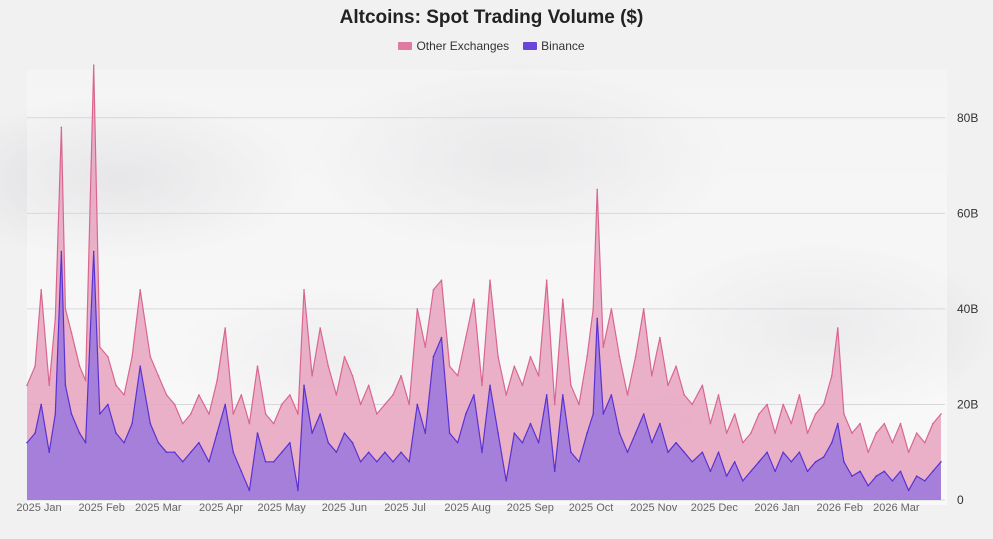 The image size is (993, 539). I want to click on x-tick-label-5: 2025 Jun, so click(344, 508).